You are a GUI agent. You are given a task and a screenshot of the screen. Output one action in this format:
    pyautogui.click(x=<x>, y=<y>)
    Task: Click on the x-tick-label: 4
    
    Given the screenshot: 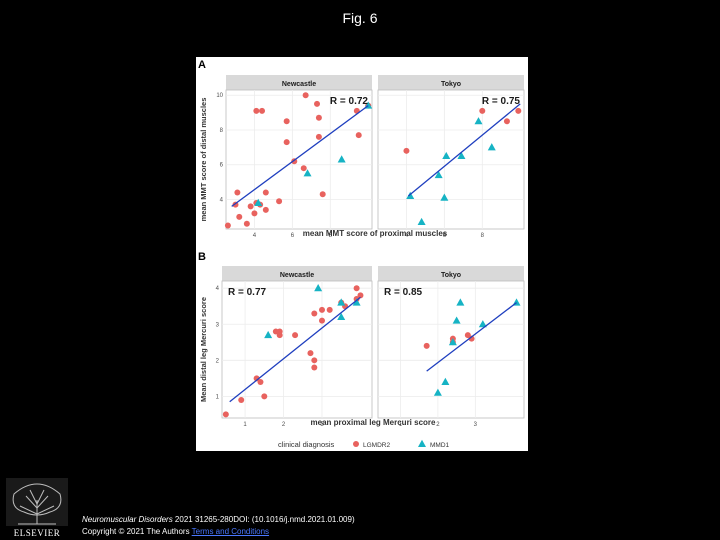 What is the action you would take?
    pyautogui.click(x=407, y=236)
    